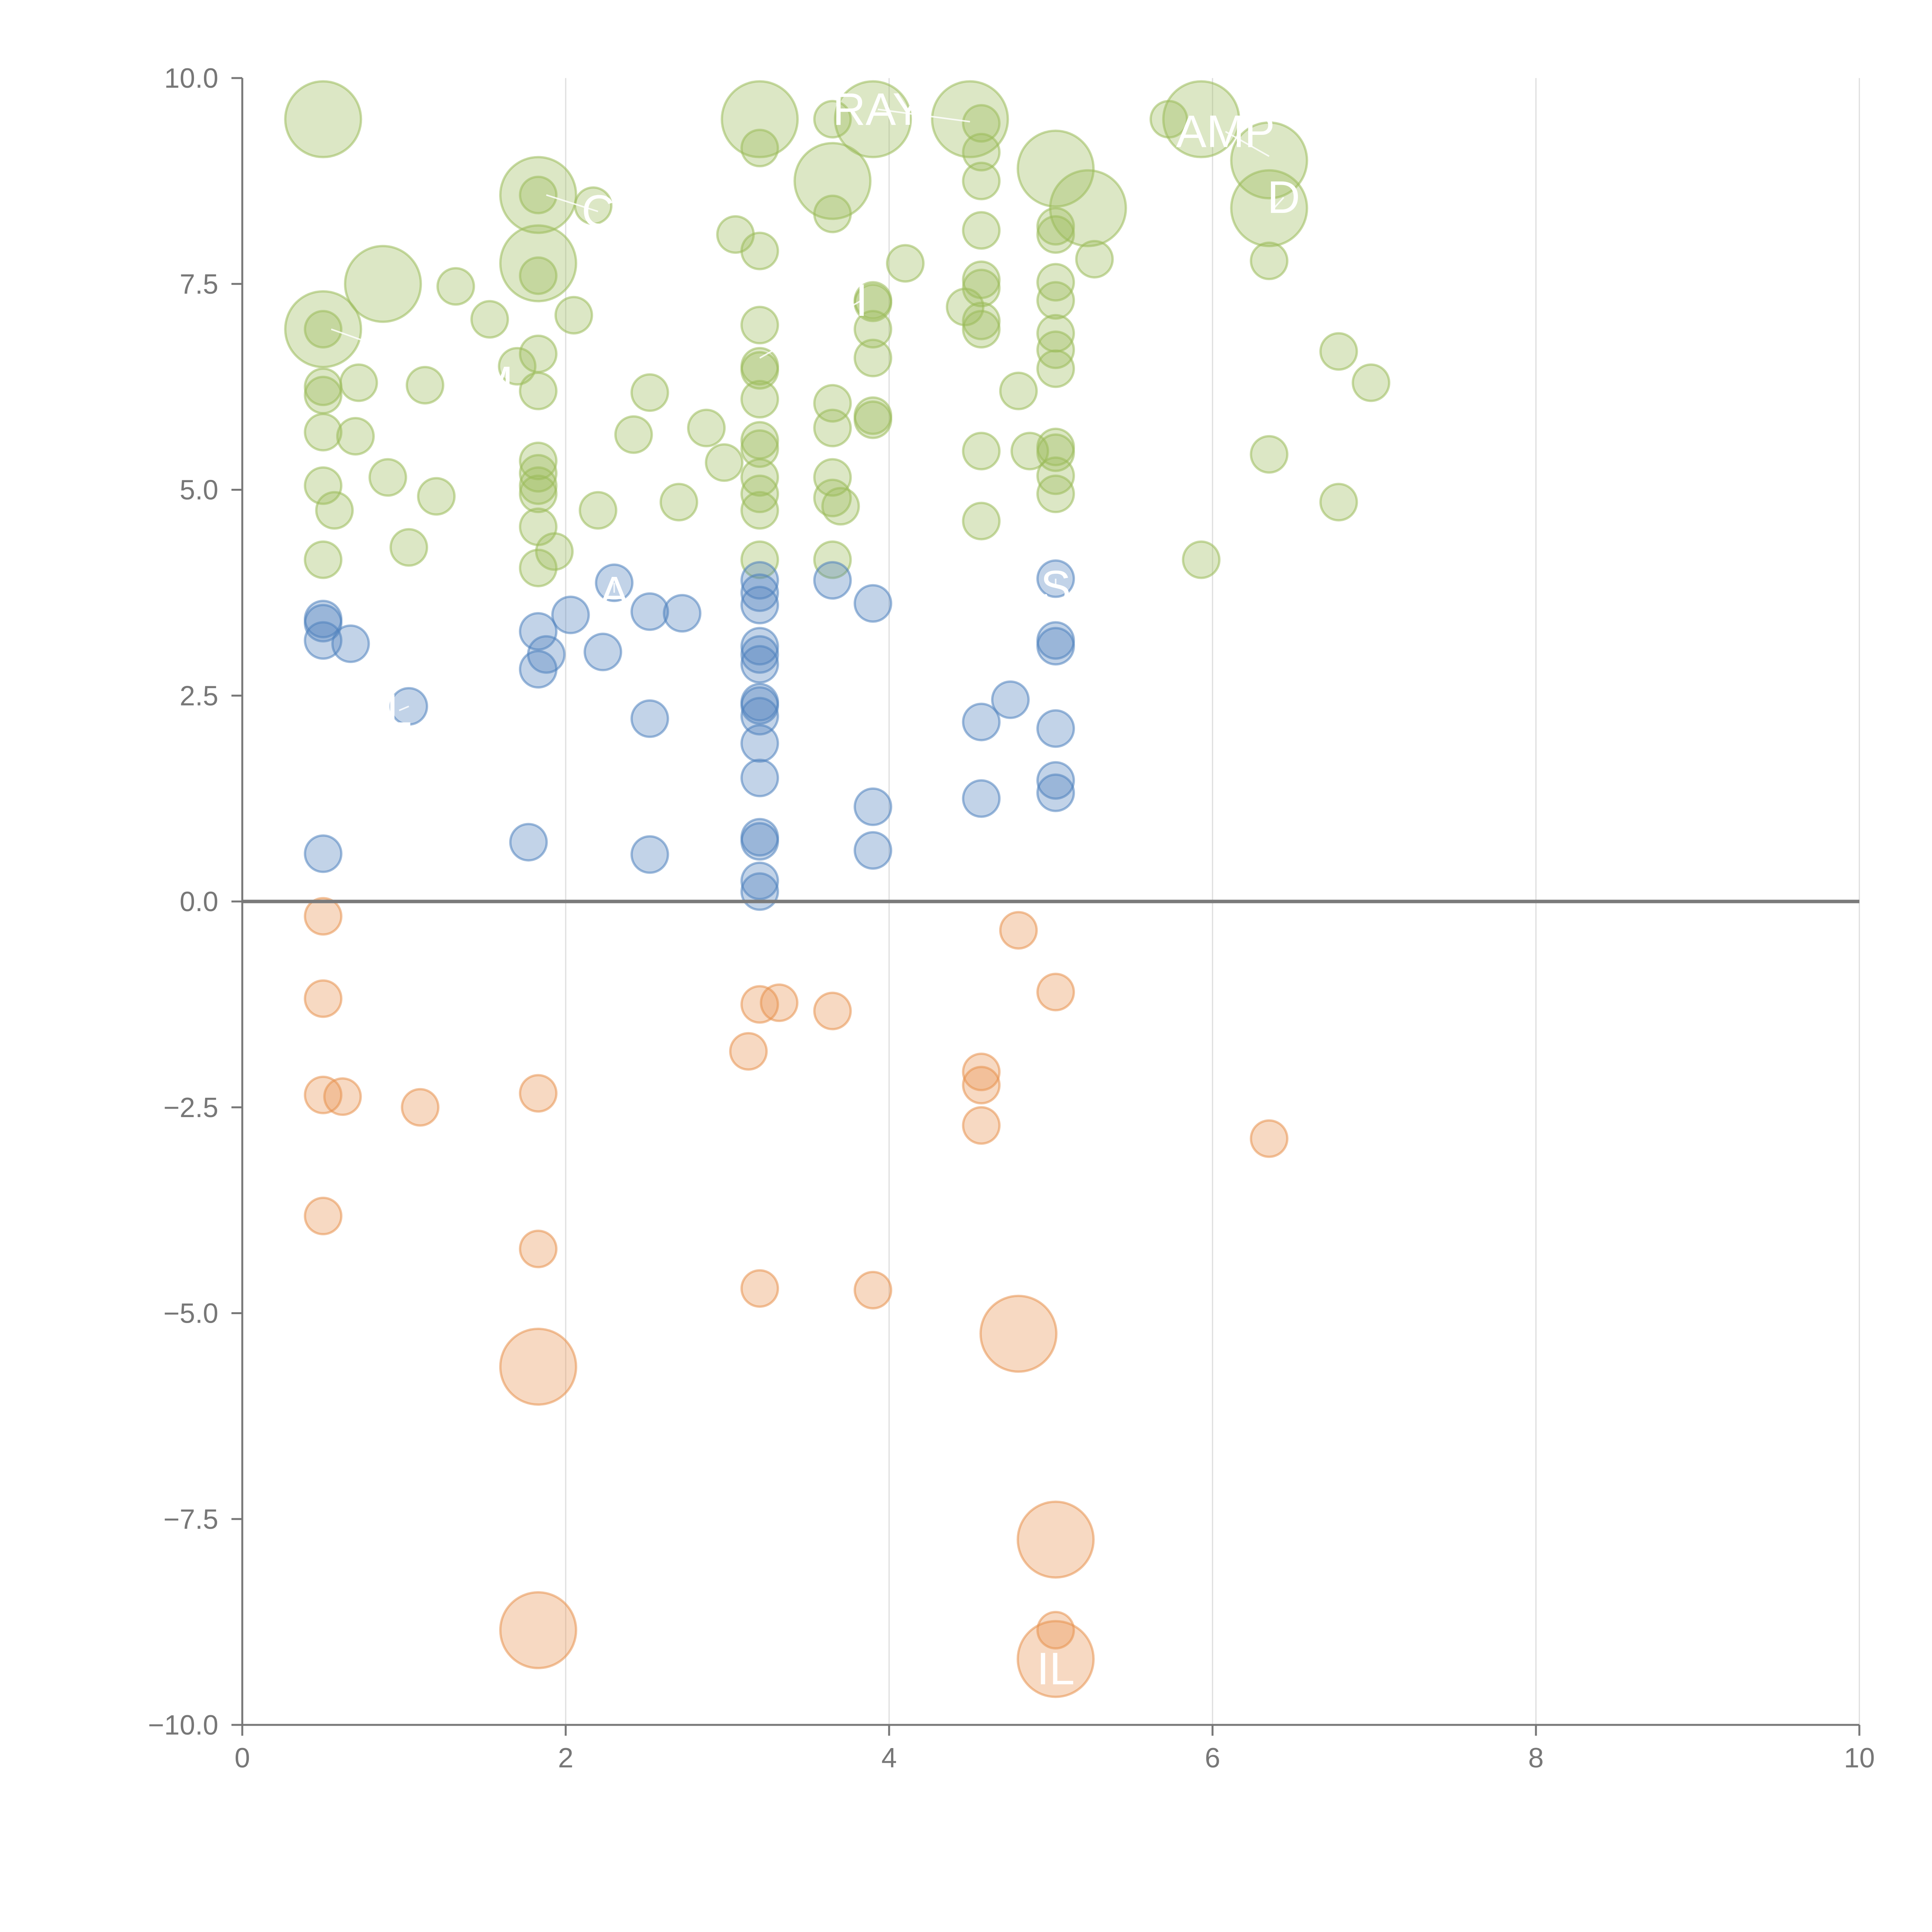 The width and height of the screenshot is (1932, 1932). Describe the element at coordinates (199, 284) in the screenshot. I see `y-tick-label: 7.5` at that location.